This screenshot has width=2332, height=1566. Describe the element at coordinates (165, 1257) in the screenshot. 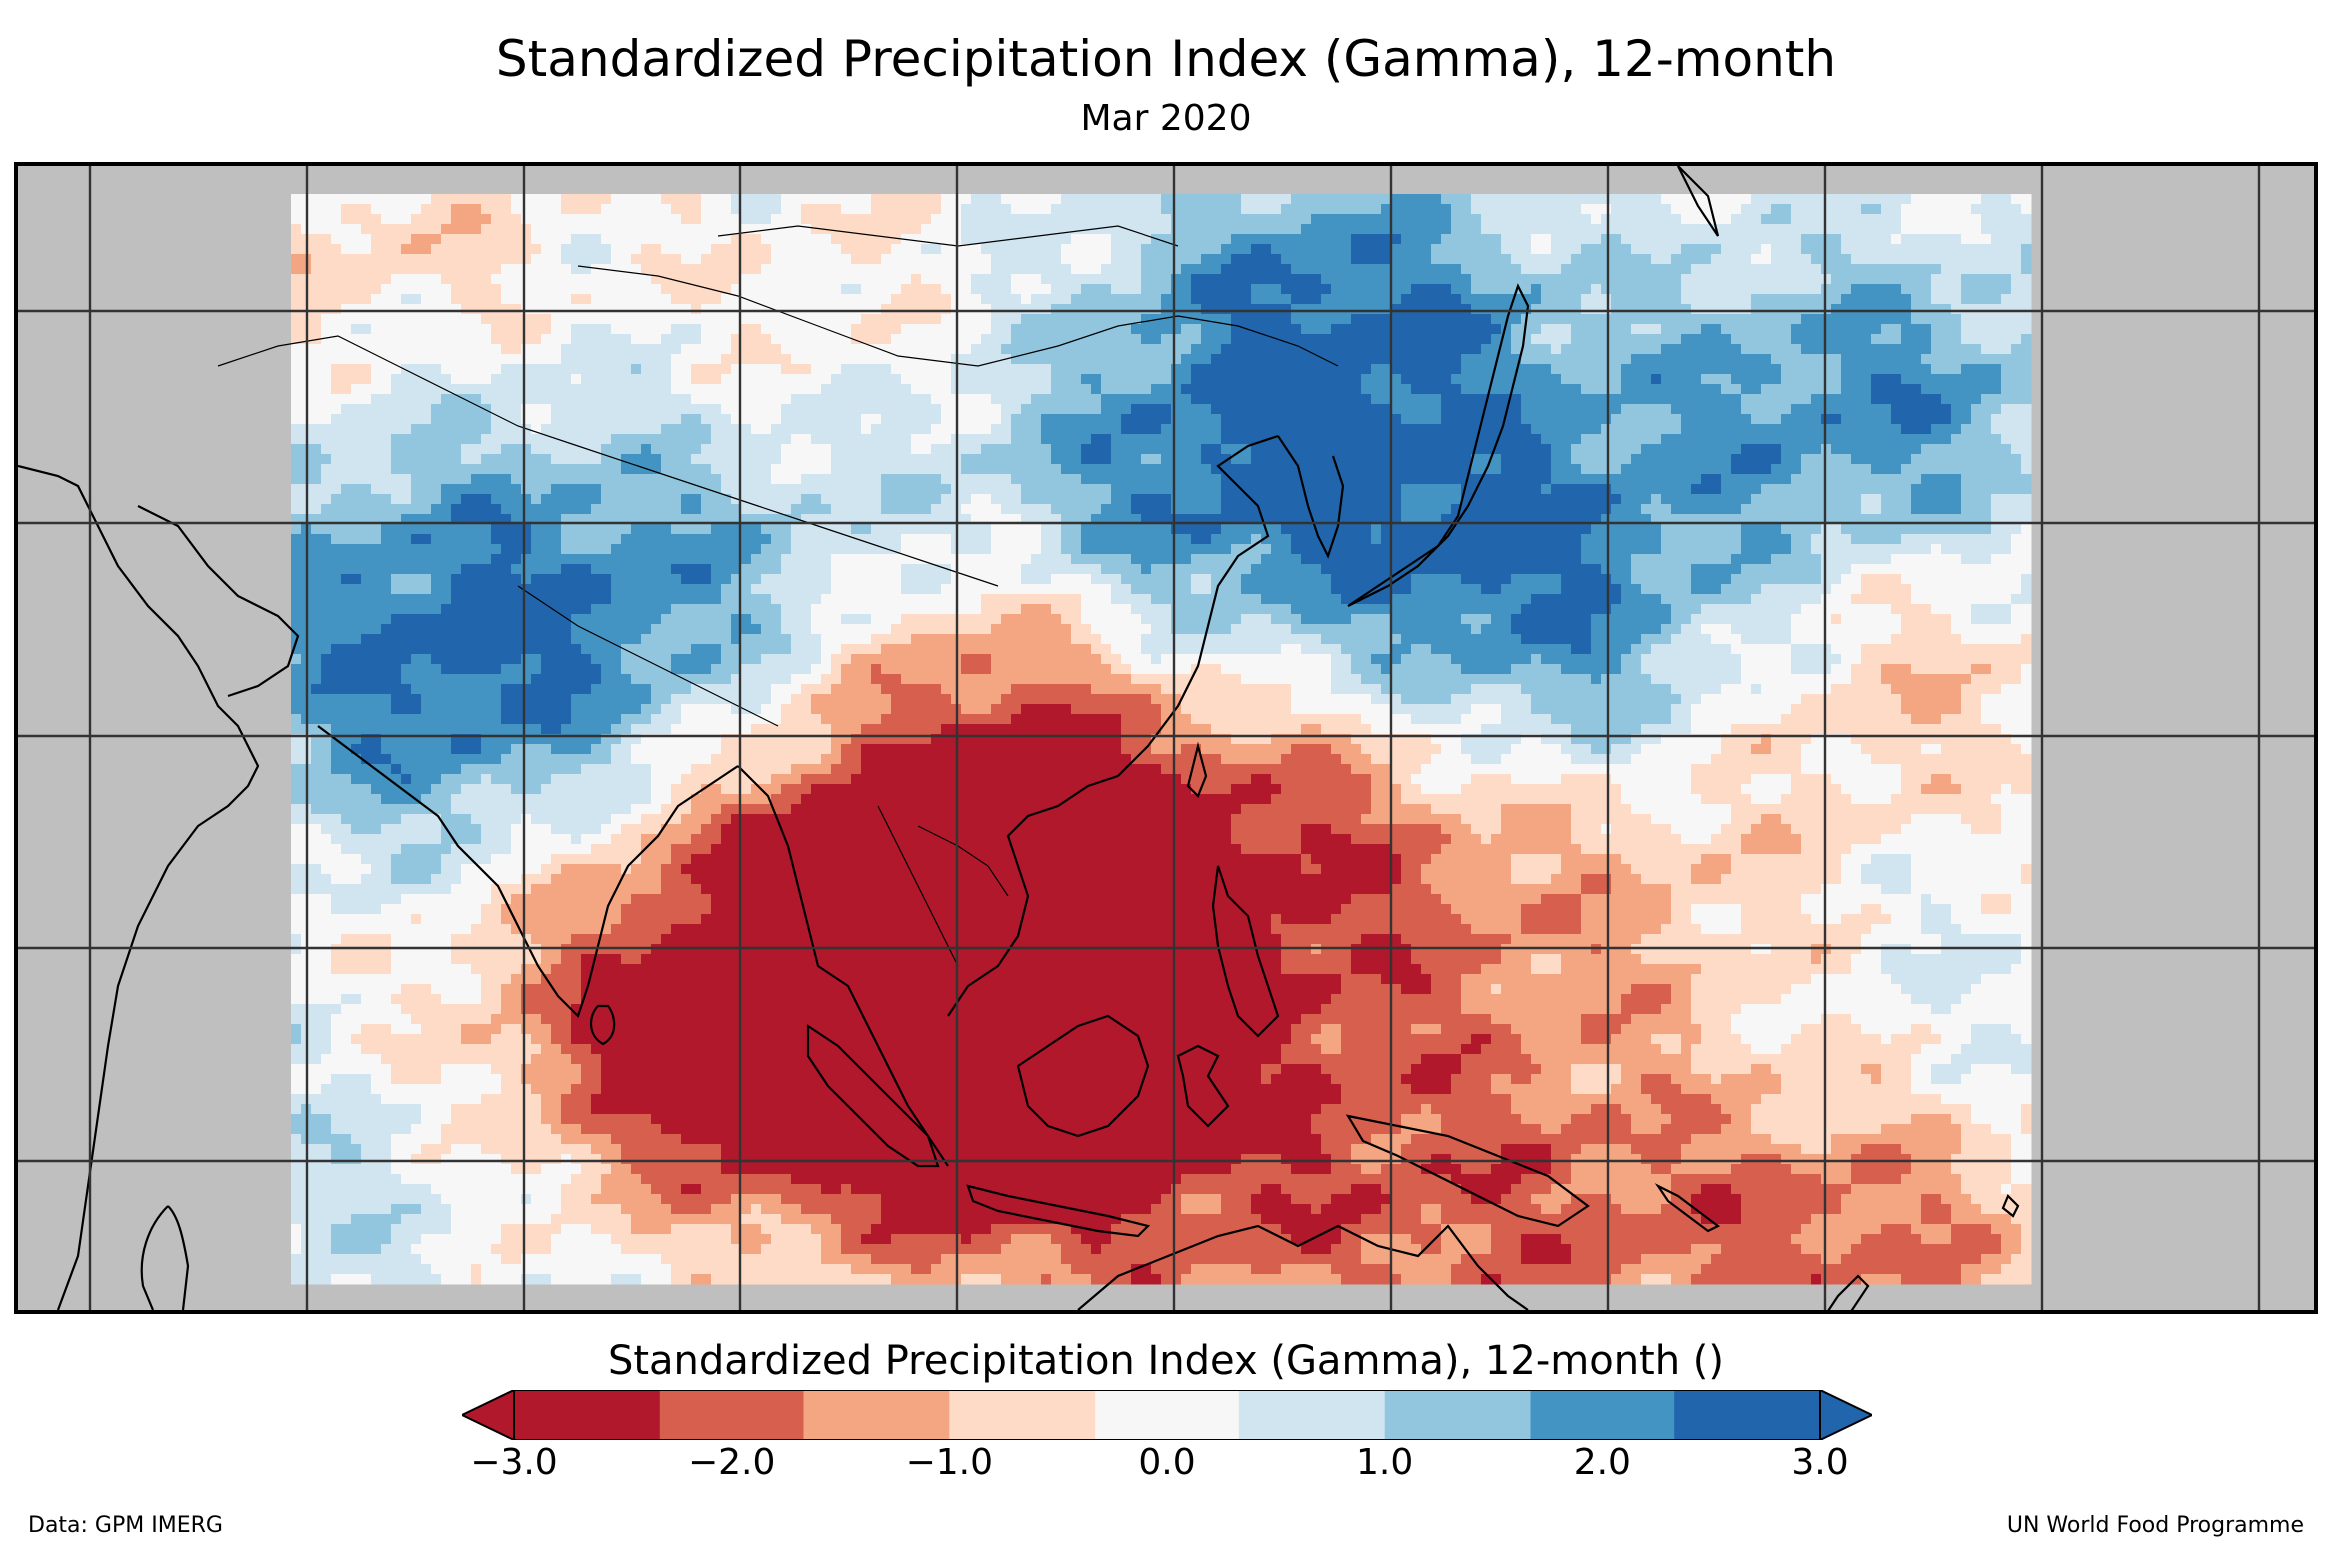

I see `coast-madagascar` at that location.